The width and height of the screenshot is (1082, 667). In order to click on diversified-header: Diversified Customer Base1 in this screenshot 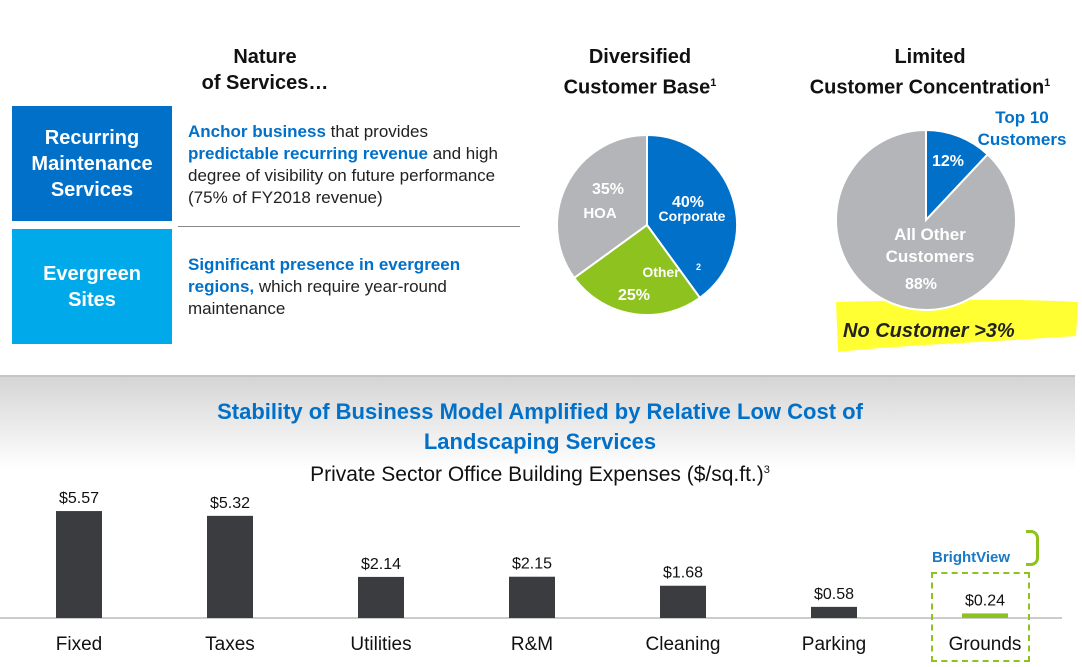, I will do `click(640, 72)`.